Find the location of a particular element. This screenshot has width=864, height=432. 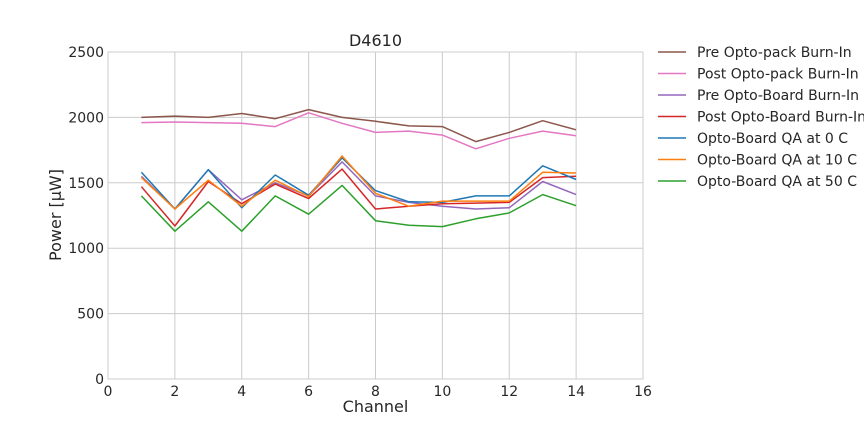

y-tick-label: 1500 is located at coordinates (86, 184).